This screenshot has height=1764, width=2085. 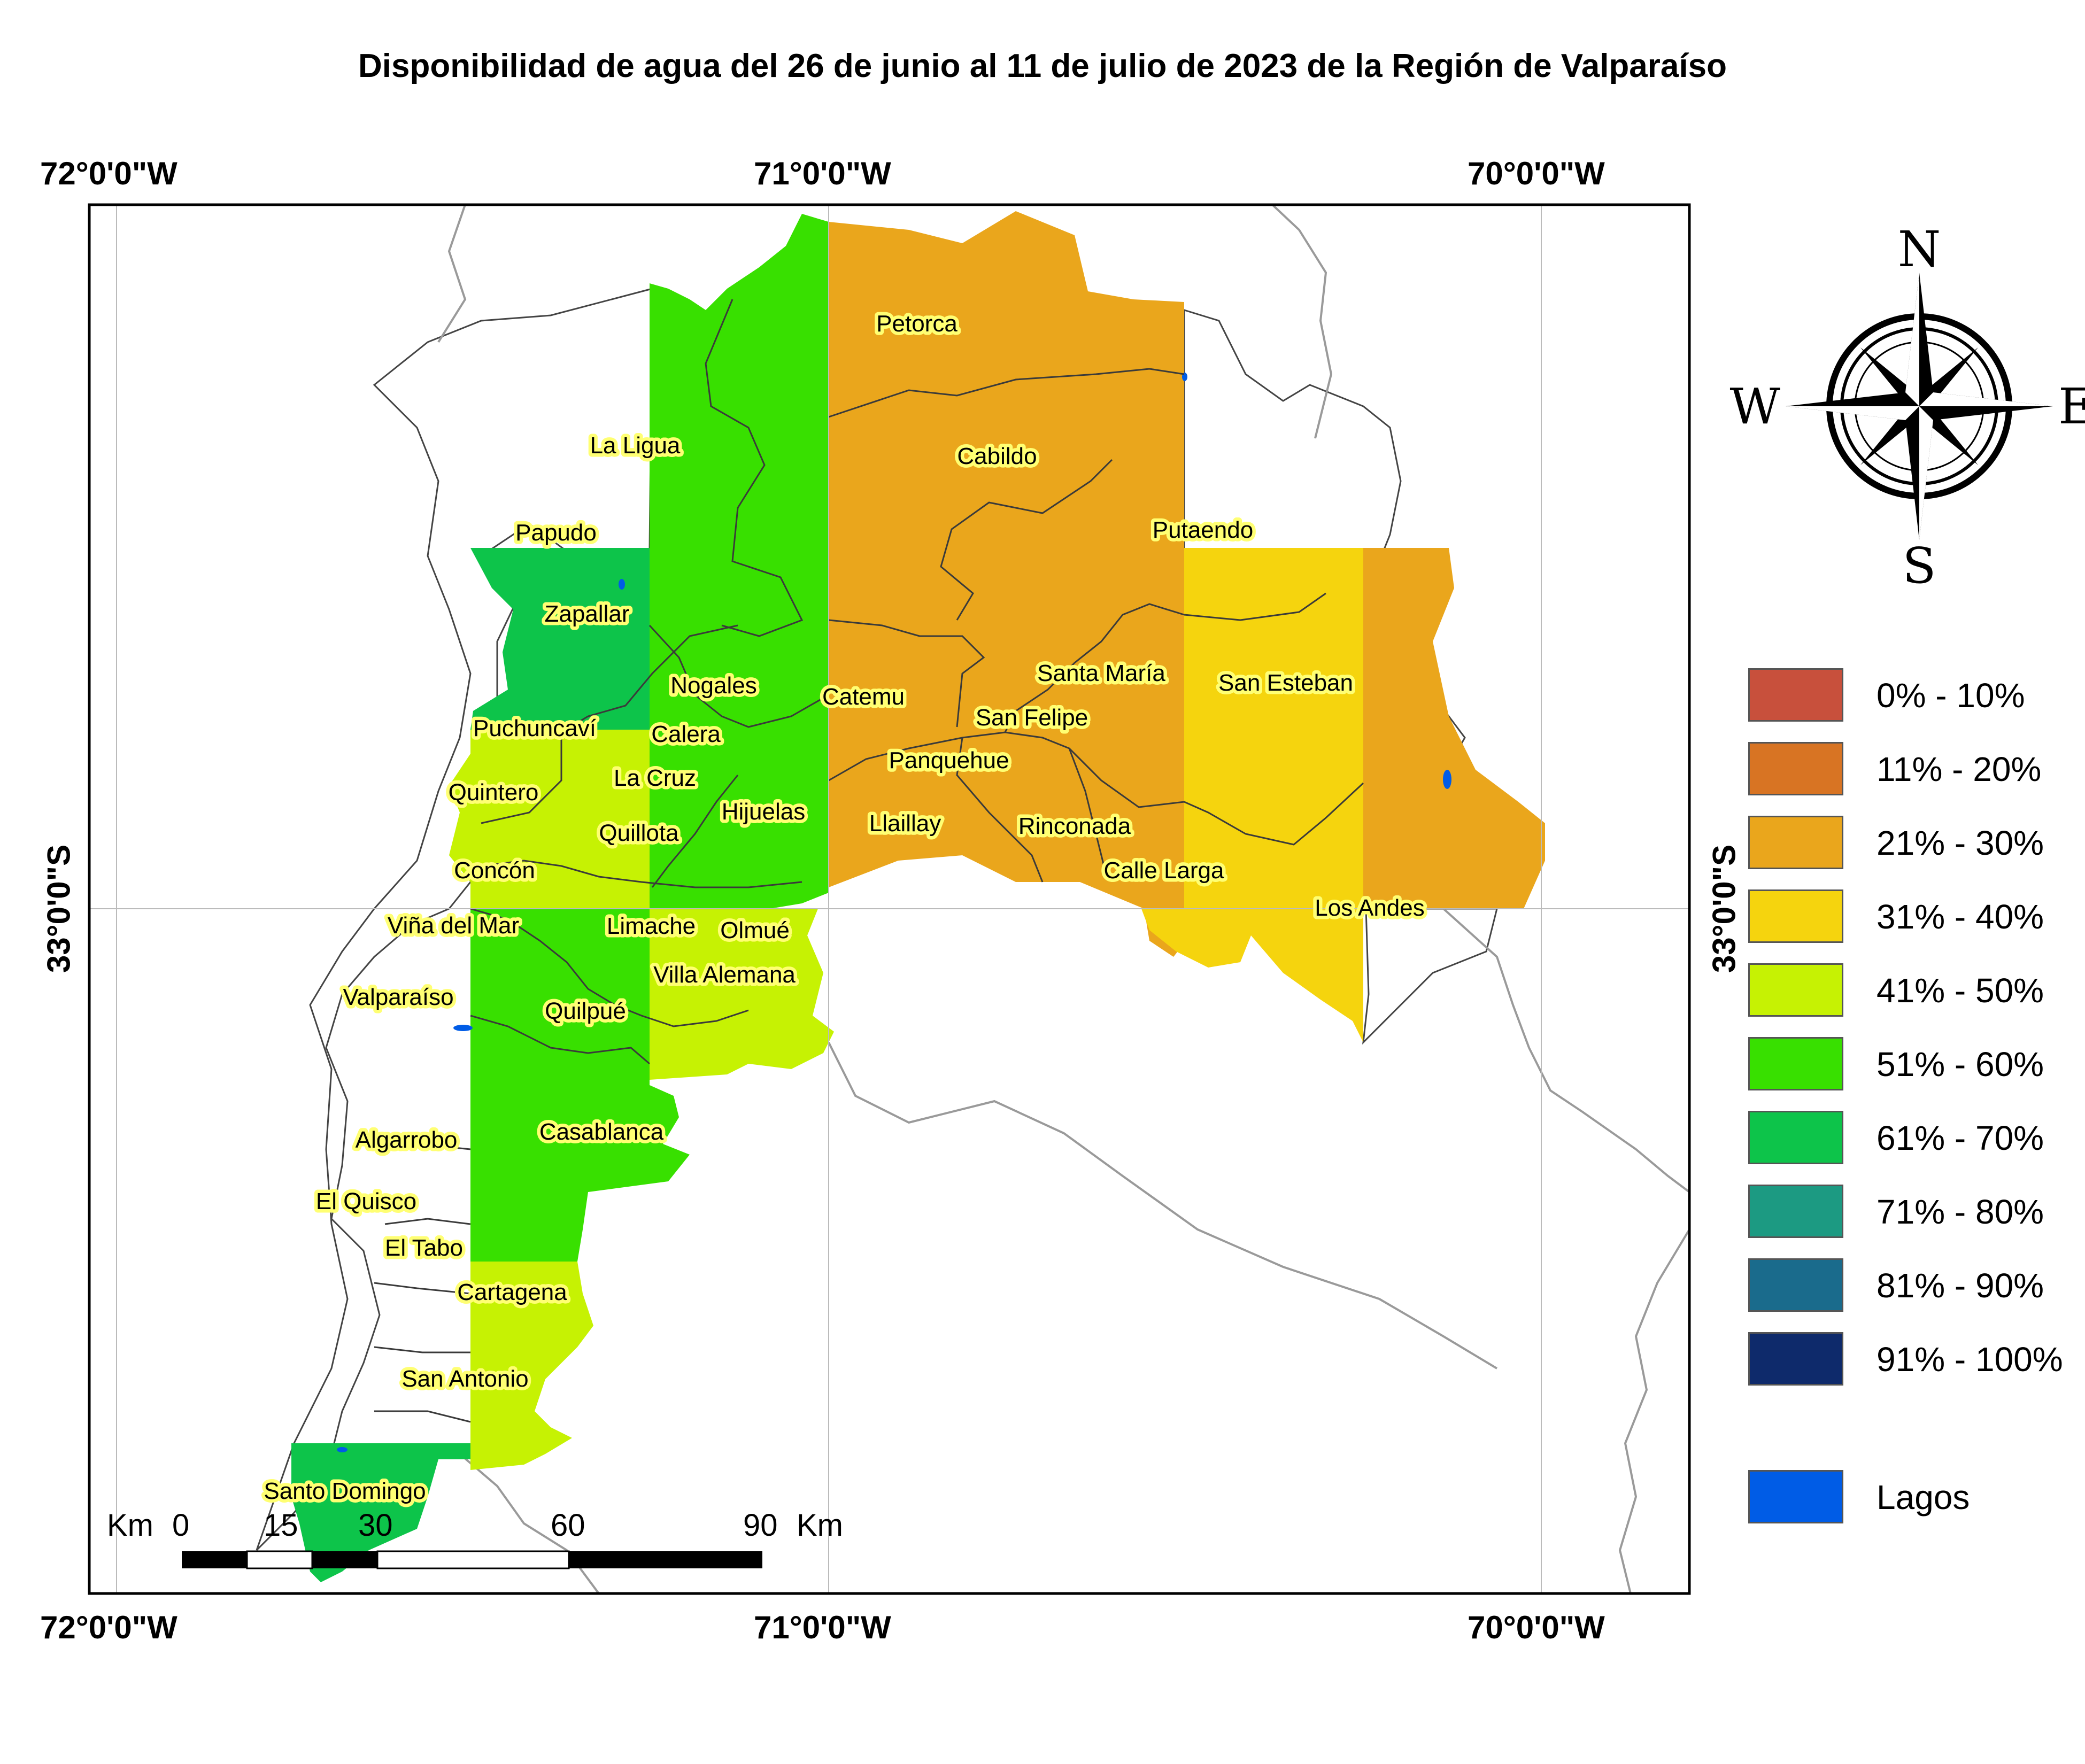 What do you see at coordinates (1960, 1064) in the screenshot?
I see `legend-label: 51% - 60%` at bounding box center [1960, 1064].